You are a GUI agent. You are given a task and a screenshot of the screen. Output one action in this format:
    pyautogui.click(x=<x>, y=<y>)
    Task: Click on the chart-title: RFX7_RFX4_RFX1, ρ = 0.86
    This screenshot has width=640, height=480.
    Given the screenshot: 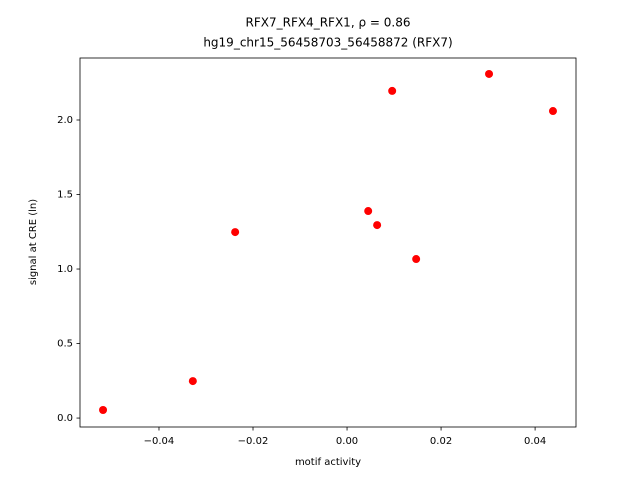 What is the action you would take?
    pyautogui.click(x=328, y=23)
    